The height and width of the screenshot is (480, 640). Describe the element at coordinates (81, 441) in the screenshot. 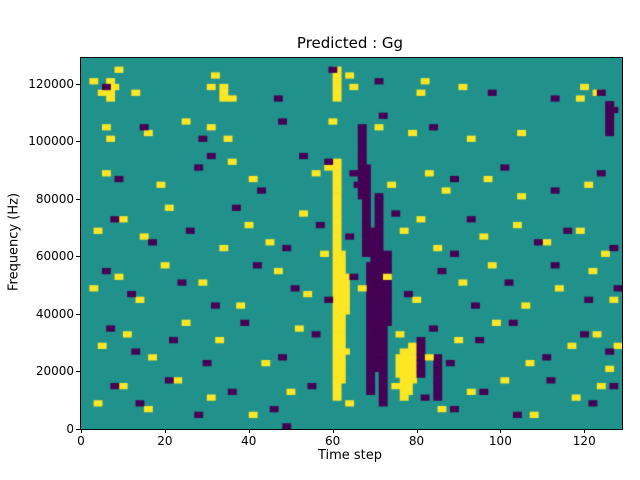

I see `x-tick-label: 0` at that location.